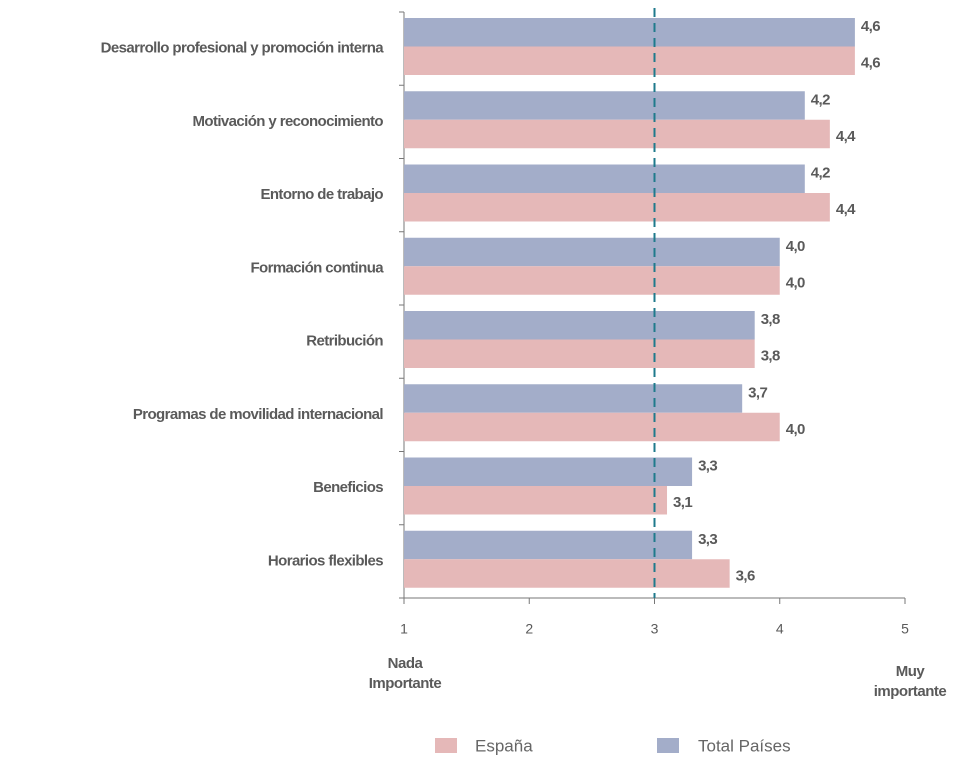 The image size is (975, 765). What do you see at coordinates (321, 194) in the screenshot?
I see `category-label: Entorno de trabajo` at bounding box center [321, 194].